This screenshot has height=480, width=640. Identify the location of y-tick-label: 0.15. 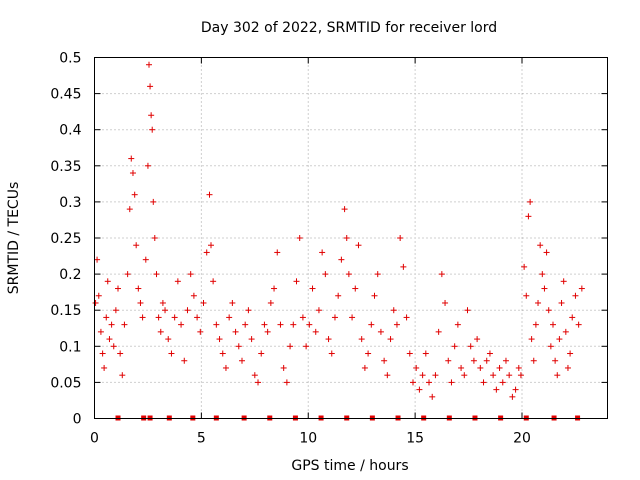
(65, 311).